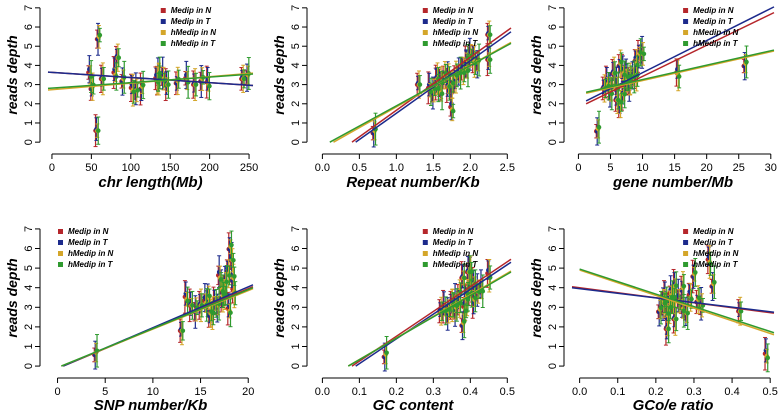 This screenshot has width=778, height=415. What do you see at coordinates (91, 168) in the screenshot?
I see `x-tick-label: 50` at bounding box center [91, 168].